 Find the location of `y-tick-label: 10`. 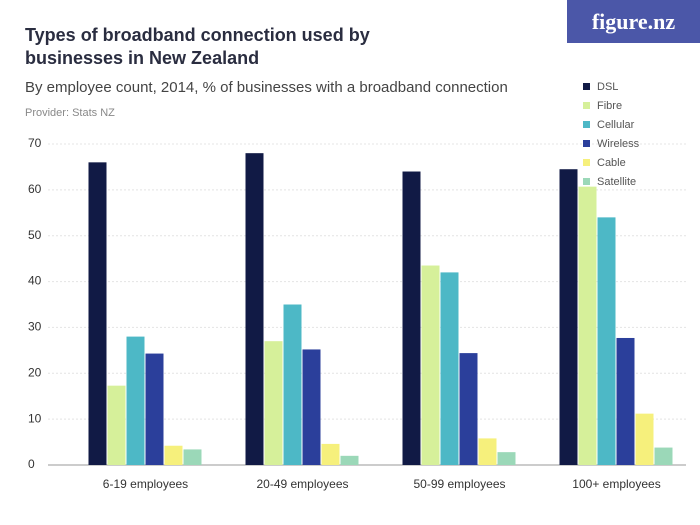

y-tick-label: 10 is located at coordinates (35, 418).